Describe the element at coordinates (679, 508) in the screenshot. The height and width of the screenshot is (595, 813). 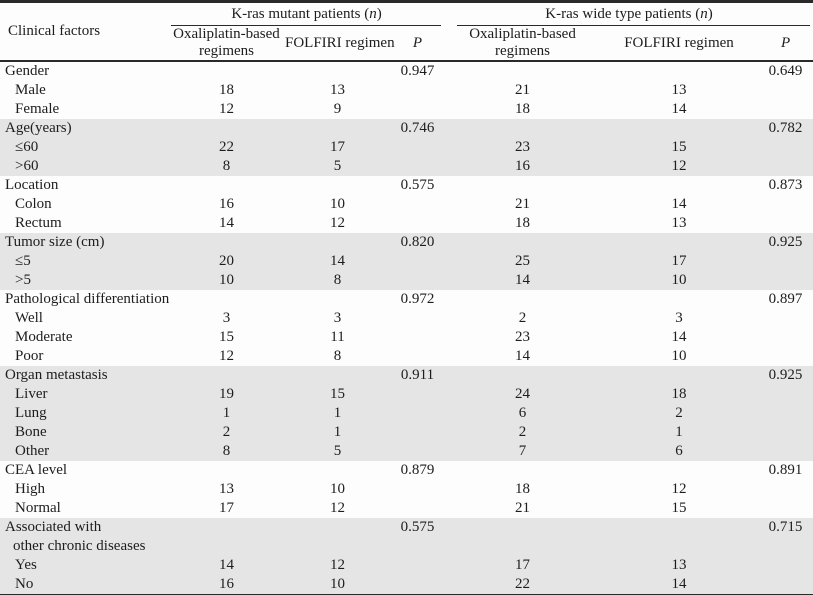
I see `value-wide-folfiri: 15` at that location.